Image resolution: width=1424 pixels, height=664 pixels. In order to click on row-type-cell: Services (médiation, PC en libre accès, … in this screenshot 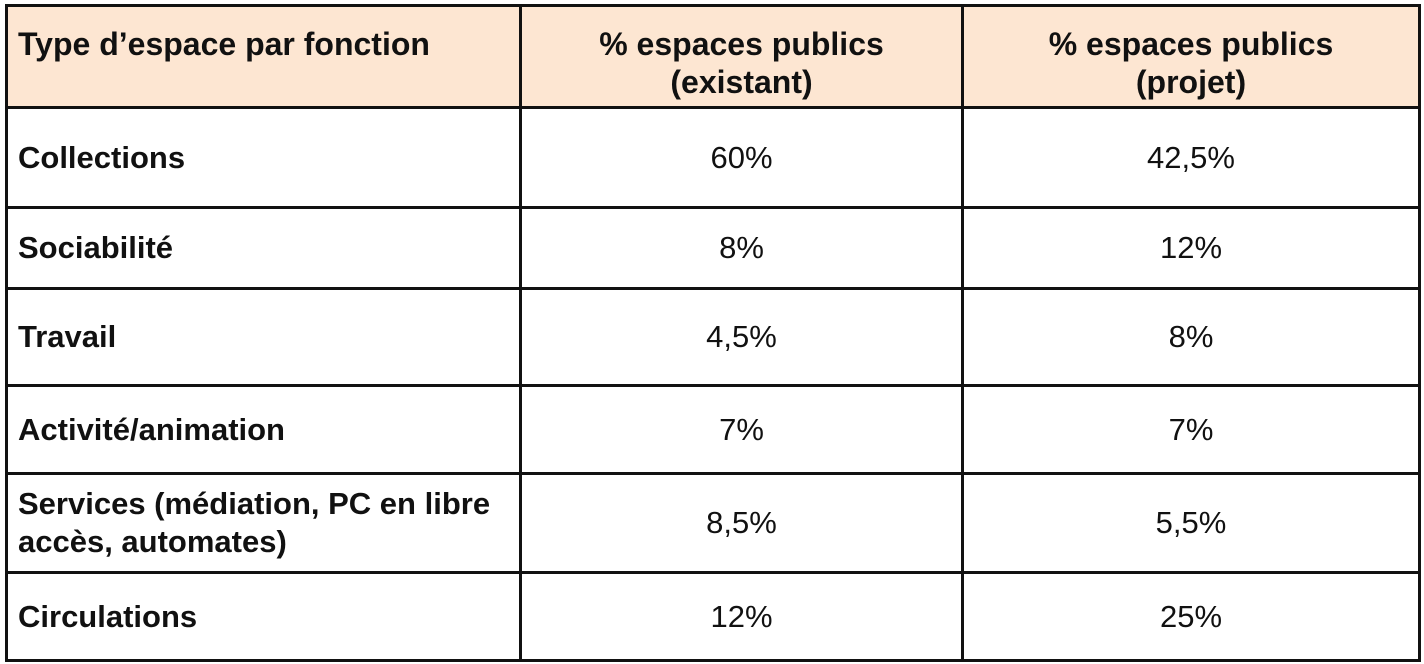, I will do `click(263, 523)`.